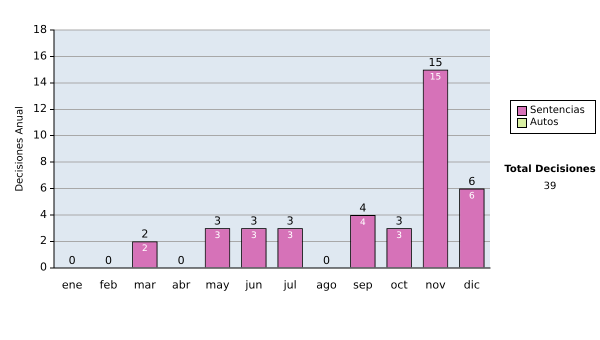  I want to click on data-label: 2, so click(145, 249).